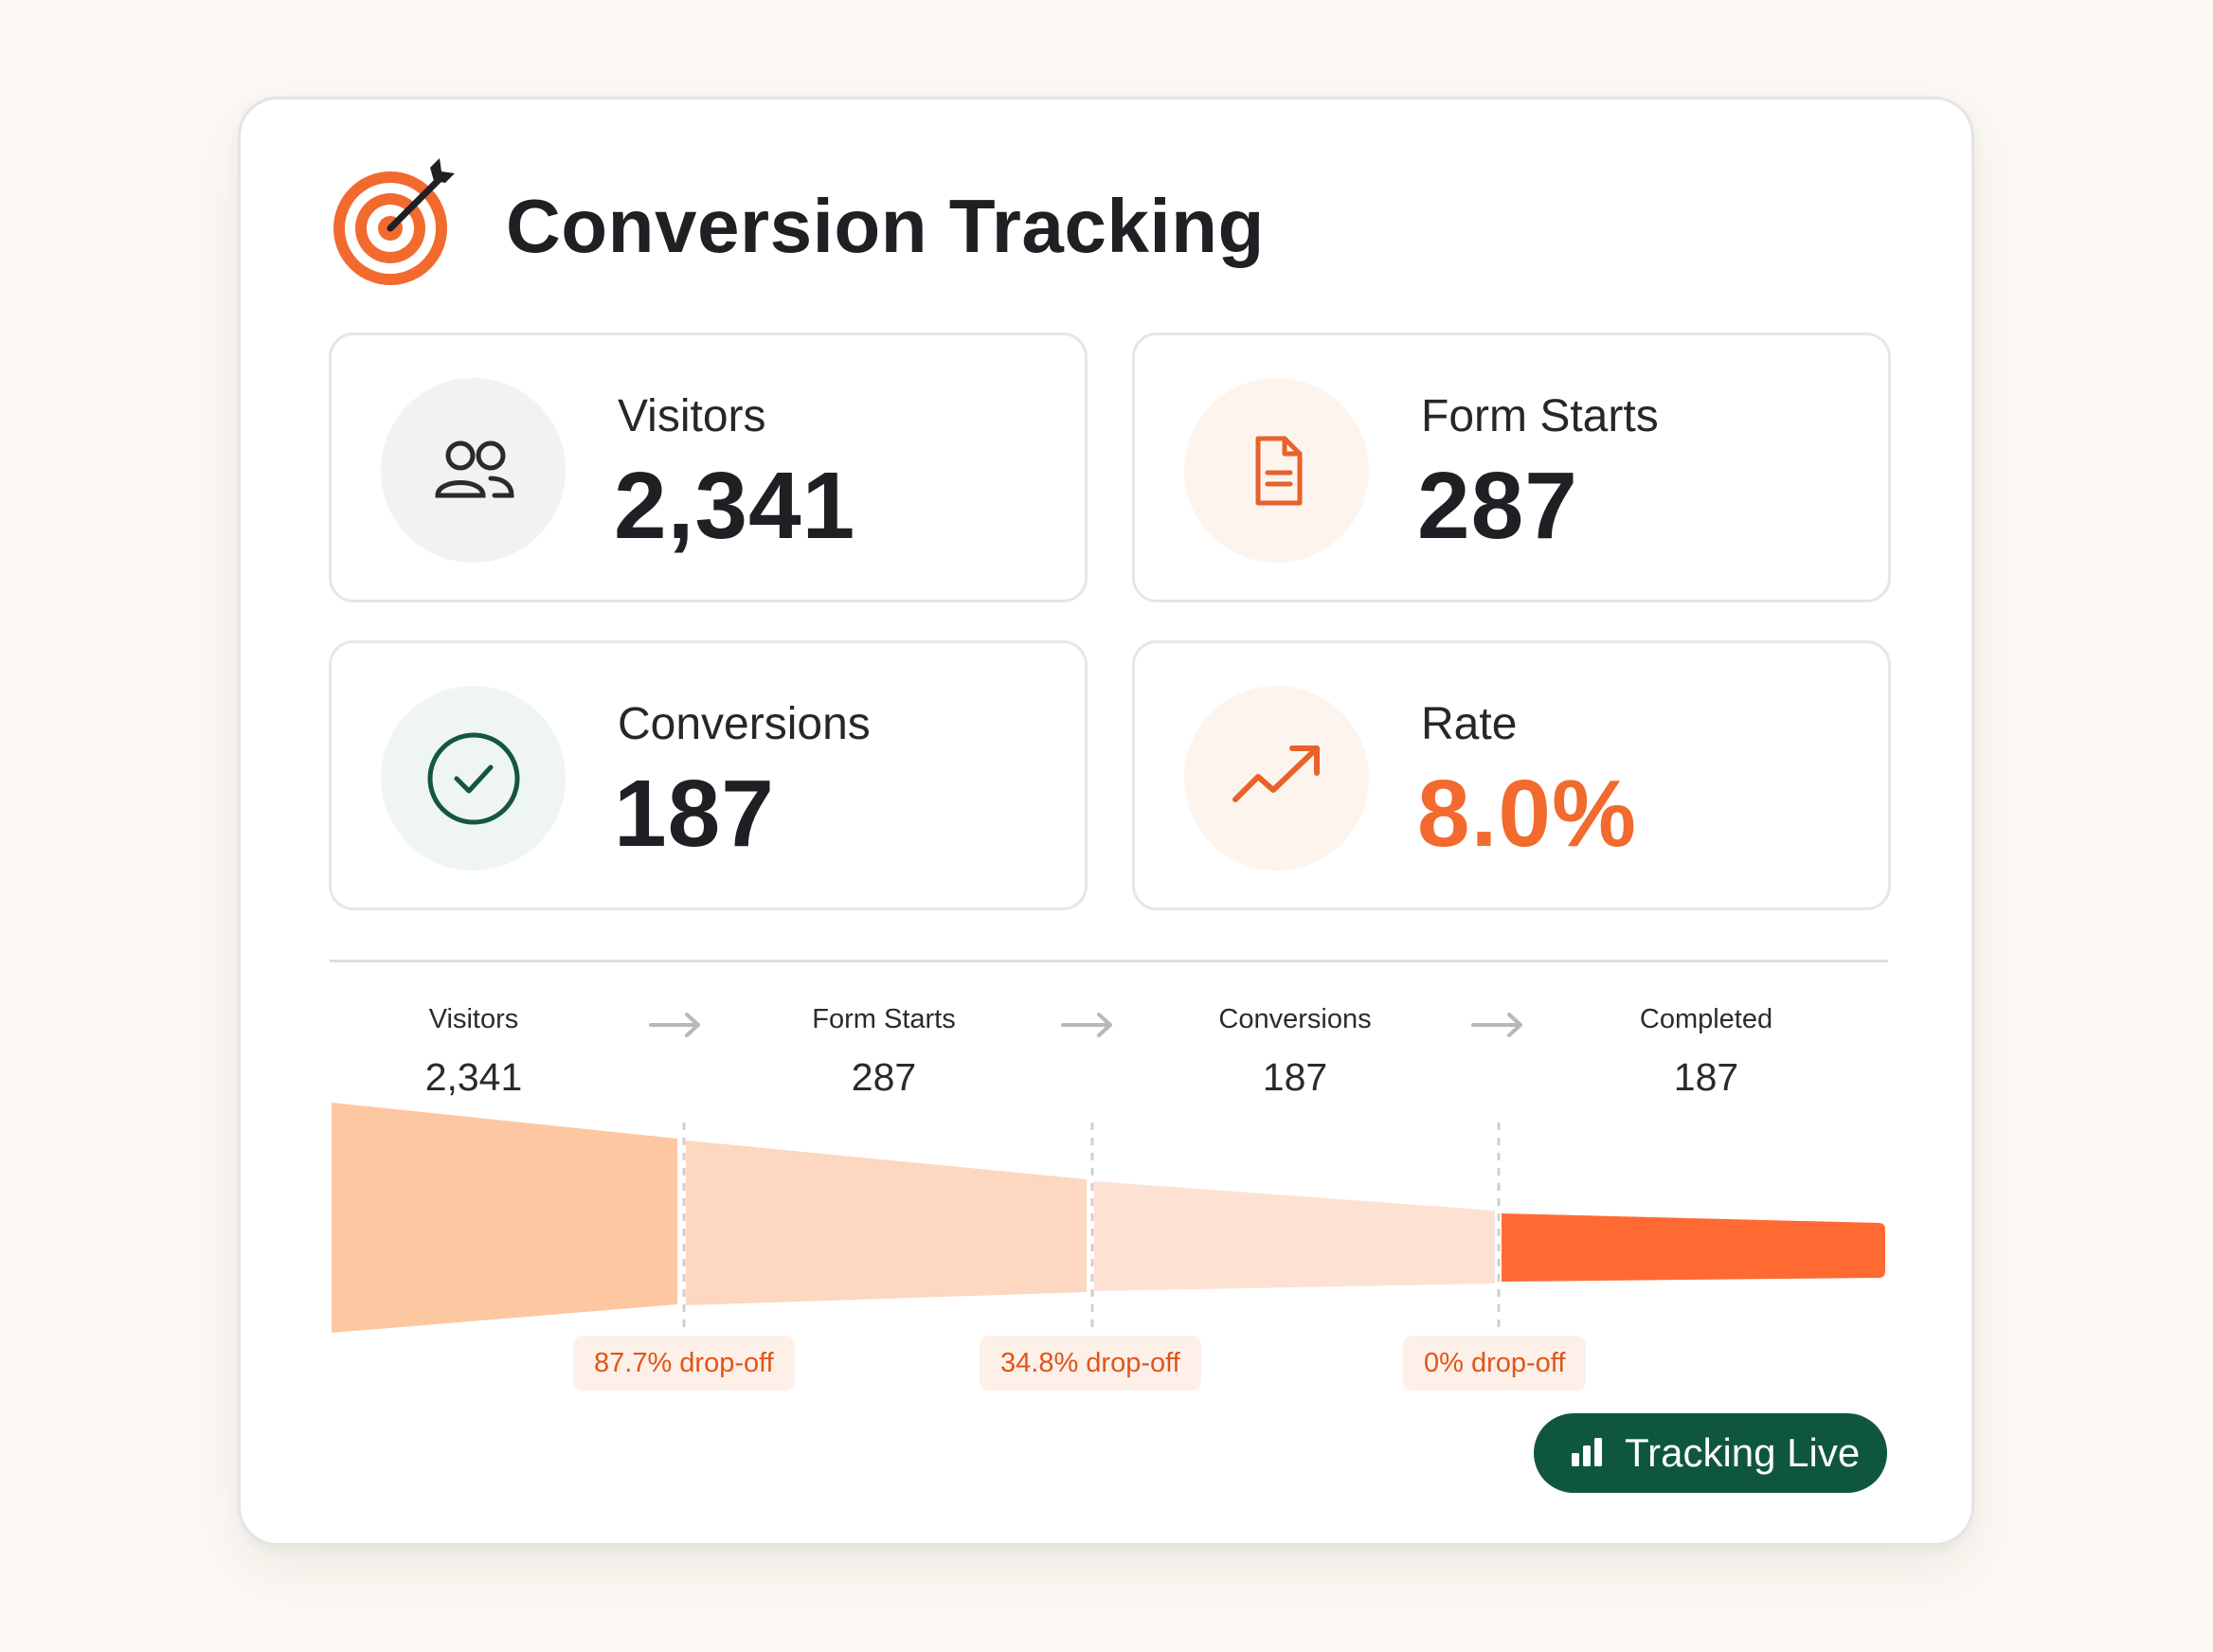 The height and width of the screenshot is (1652, 2213). Describe the element at coordinates (1706, 1052) in the screenshot. I see `funnel-step-completed: Completed 187` at that location.